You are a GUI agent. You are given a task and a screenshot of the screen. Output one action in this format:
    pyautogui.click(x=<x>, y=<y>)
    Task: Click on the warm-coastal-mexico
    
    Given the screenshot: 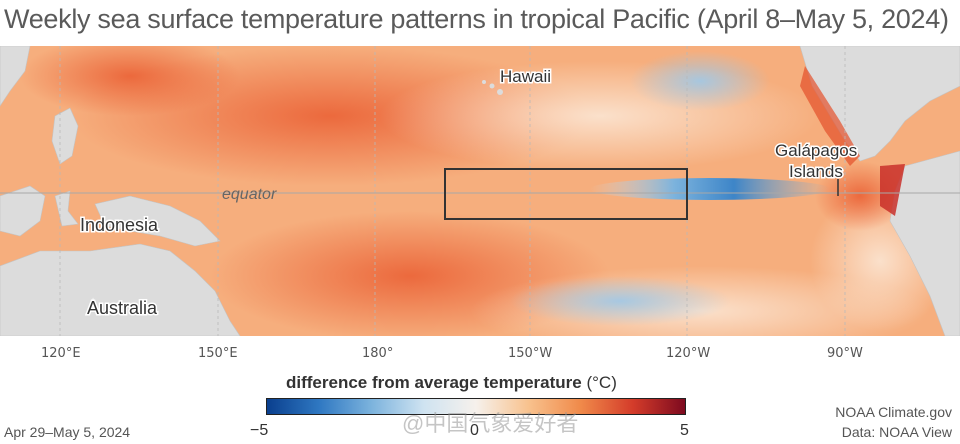 What is the action you would take?
    pyautogui.click(x=830, y=116)
    